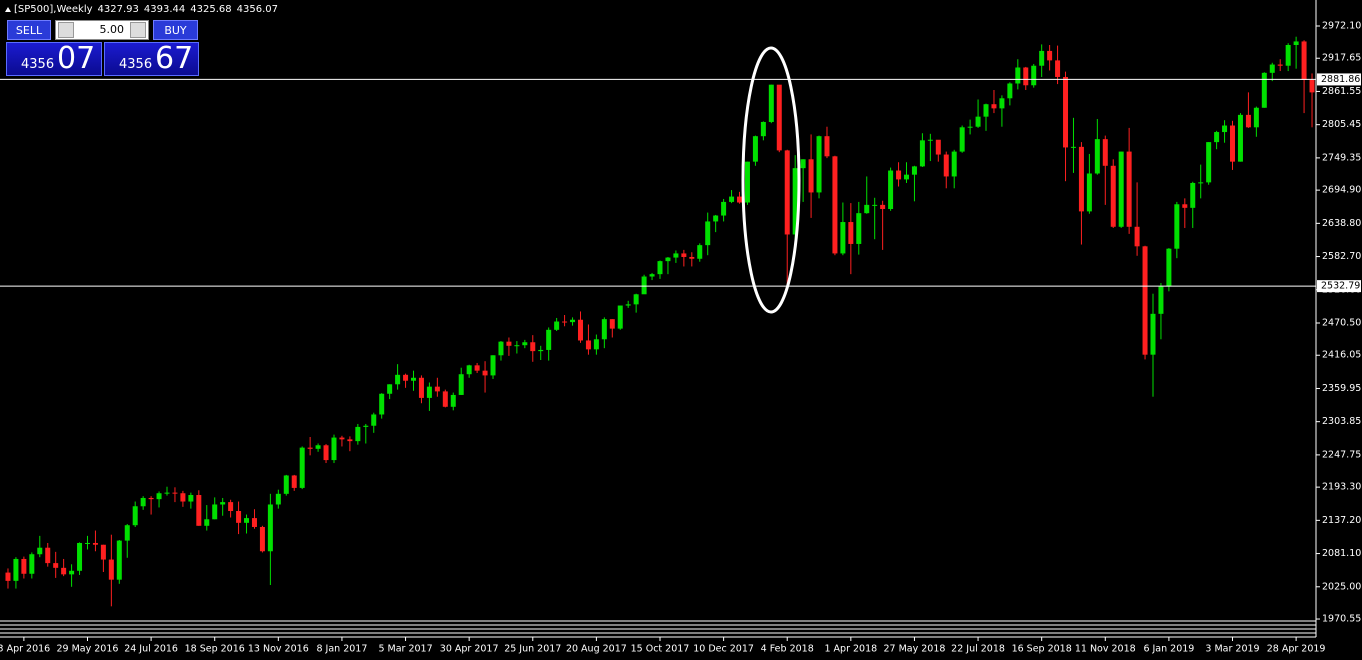 The height and width of the screenshot is (660, 1362). I want to click on bid-pips: 07, so click(76, 58).